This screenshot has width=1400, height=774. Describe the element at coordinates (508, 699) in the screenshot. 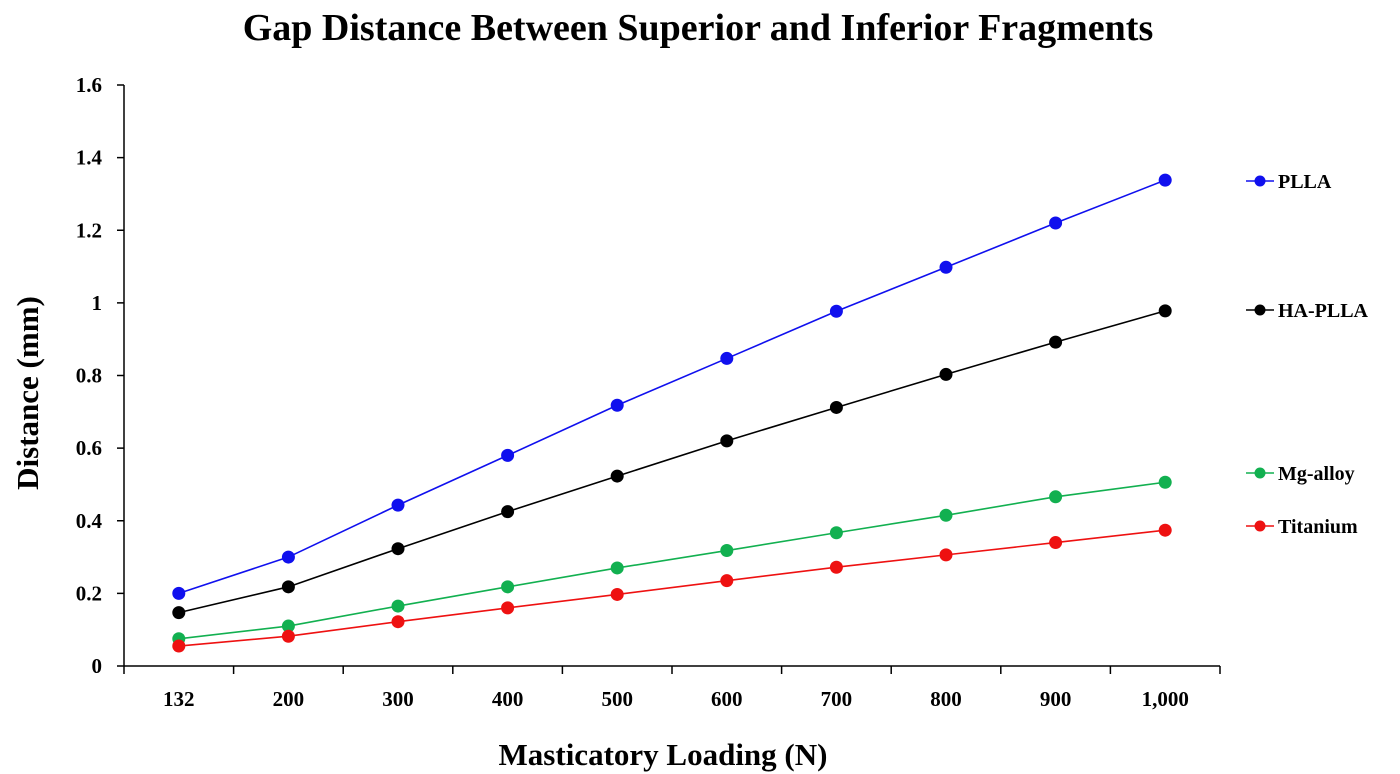

I see `x-tick-label: 400` at that location.